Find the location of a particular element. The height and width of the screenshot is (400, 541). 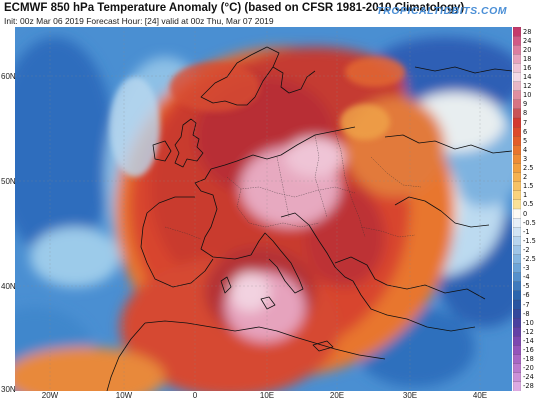

lat-label-60n: 60N is located at coordinates (8, 76).